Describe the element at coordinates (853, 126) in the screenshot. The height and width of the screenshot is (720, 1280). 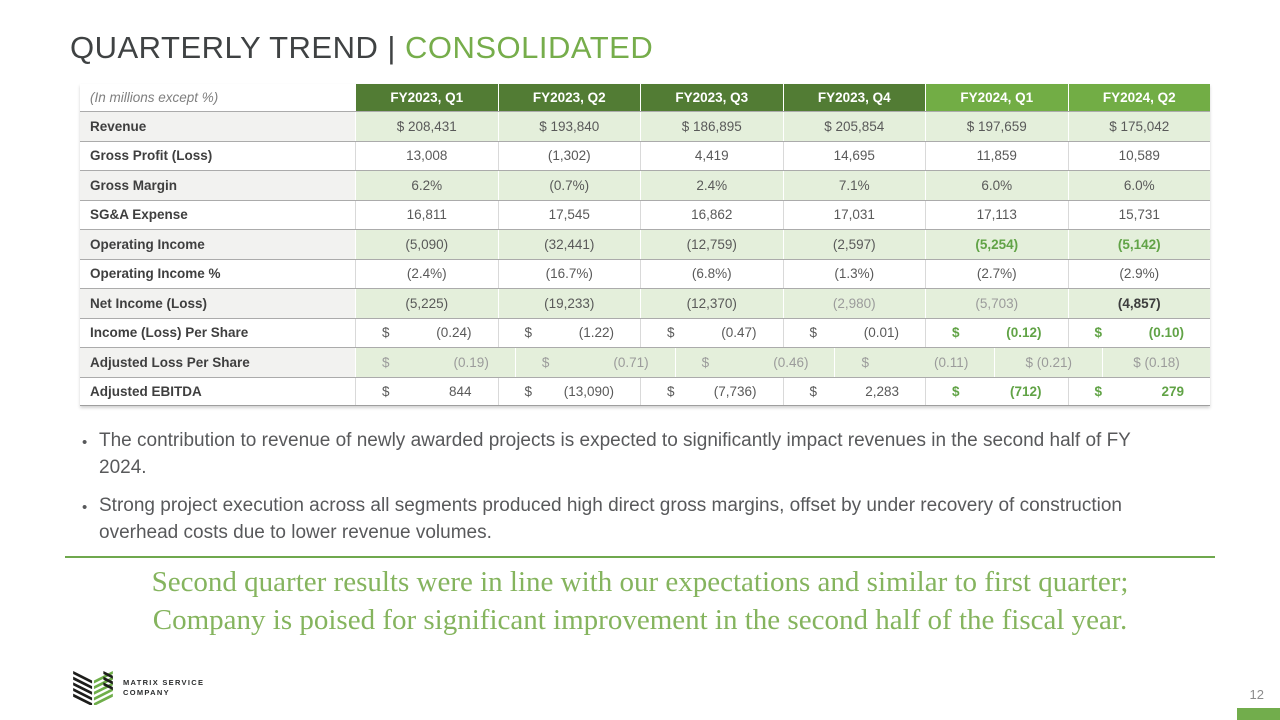
I see `value-cell: $ 205,854` at that location.